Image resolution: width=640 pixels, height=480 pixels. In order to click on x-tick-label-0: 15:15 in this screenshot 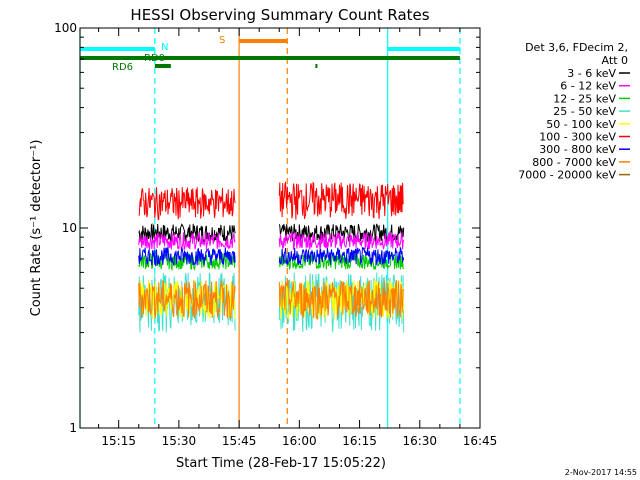, I will do `click(118, 441)`.